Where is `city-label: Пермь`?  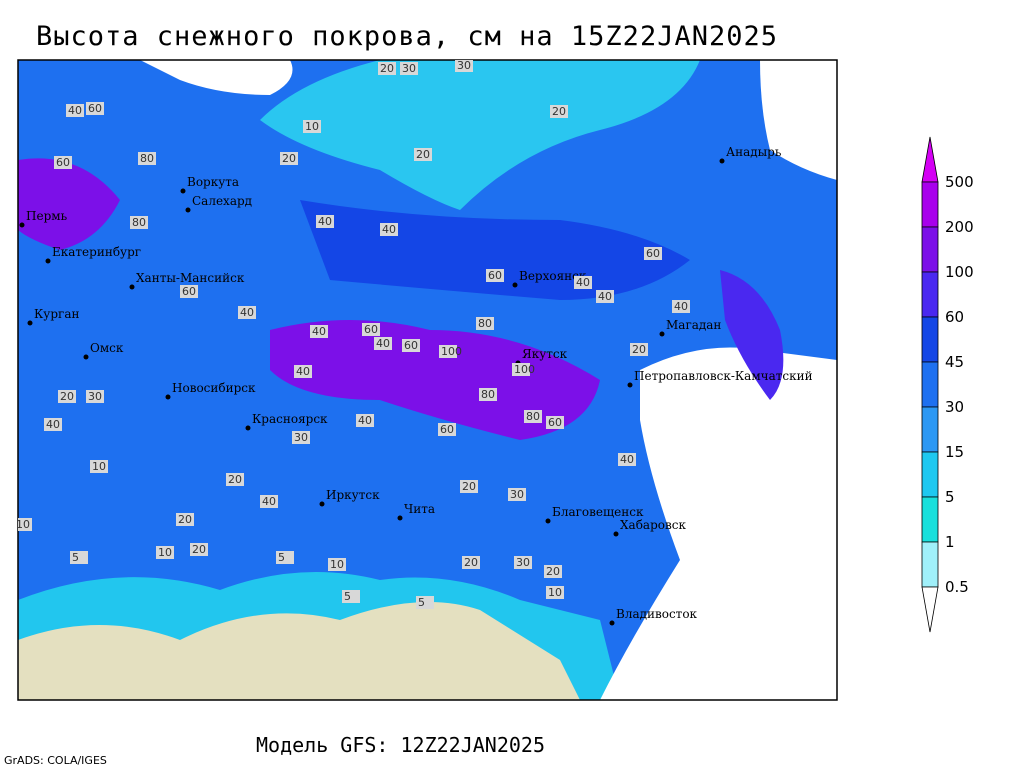 city-label: Пермь is located at coordinates (47, 216).